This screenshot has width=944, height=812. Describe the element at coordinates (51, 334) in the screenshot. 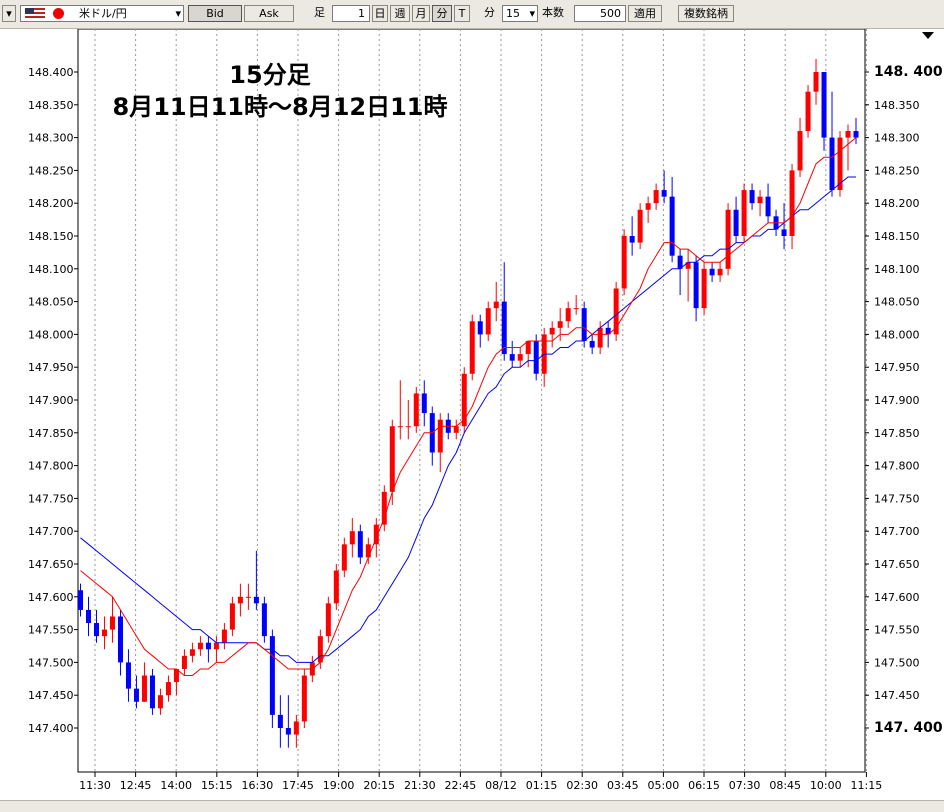

I see `y-tick-label-left: 148.000` at that location.